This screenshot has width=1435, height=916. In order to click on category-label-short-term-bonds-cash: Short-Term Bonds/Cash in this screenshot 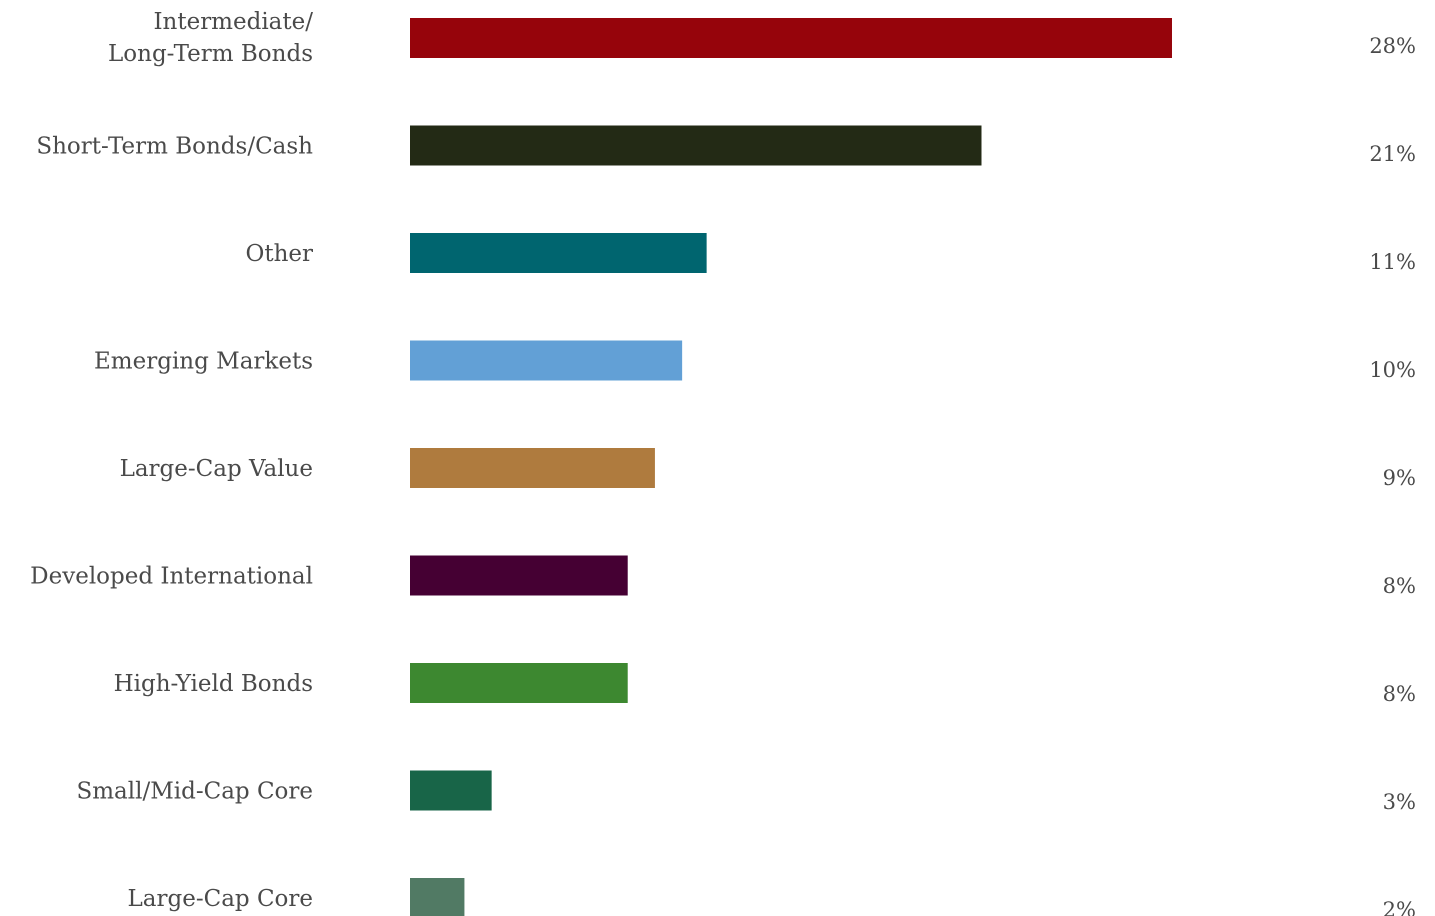, I will do `click(174, 147)`.